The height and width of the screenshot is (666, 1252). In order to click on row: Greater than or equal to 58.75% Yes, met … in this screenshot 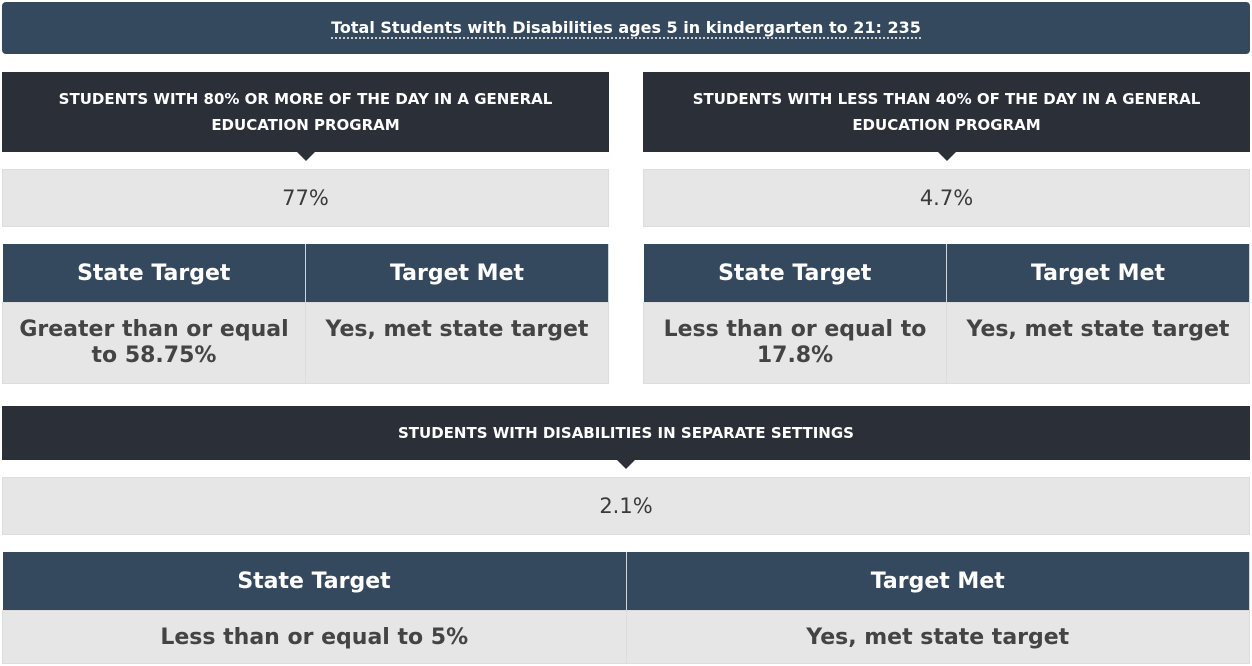, I will do `click(305, 343)`.